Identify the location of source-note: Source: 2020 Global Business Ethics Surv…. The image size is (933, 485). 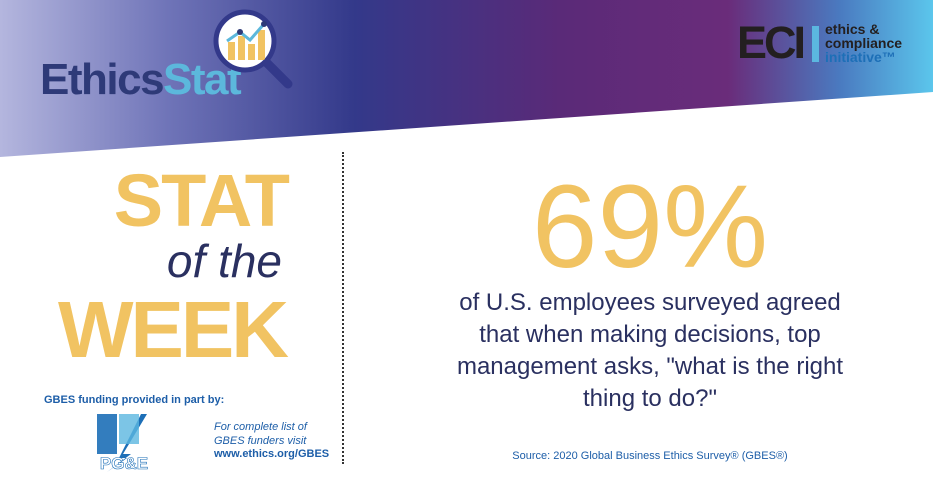
(650, 456).